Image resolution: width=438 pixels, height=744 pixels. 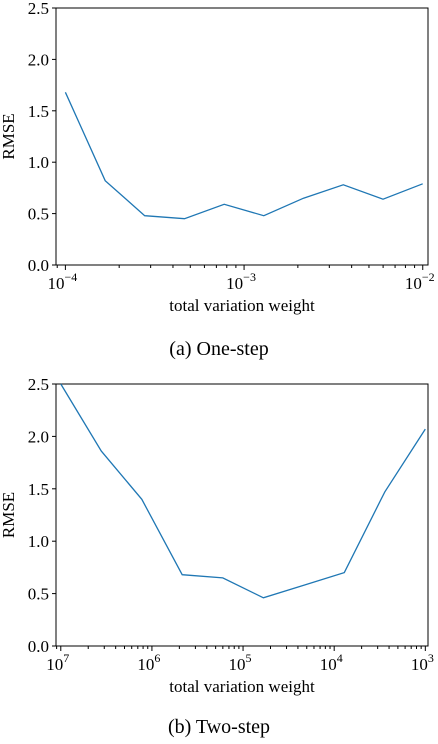 What do you see at coordinates (63, 281) in the screenshot?
I see `x-tick-label: 10⁻⁴` at bounding box center [63, 281].